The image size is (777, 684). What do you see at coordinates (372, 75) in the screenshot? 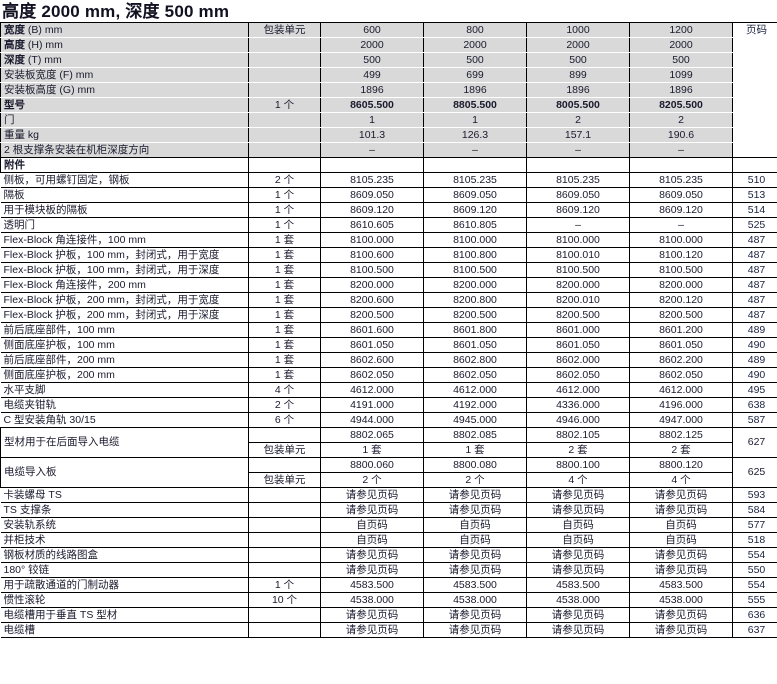
I see `spec-row-value: 499` at bounding box center [372, 75].